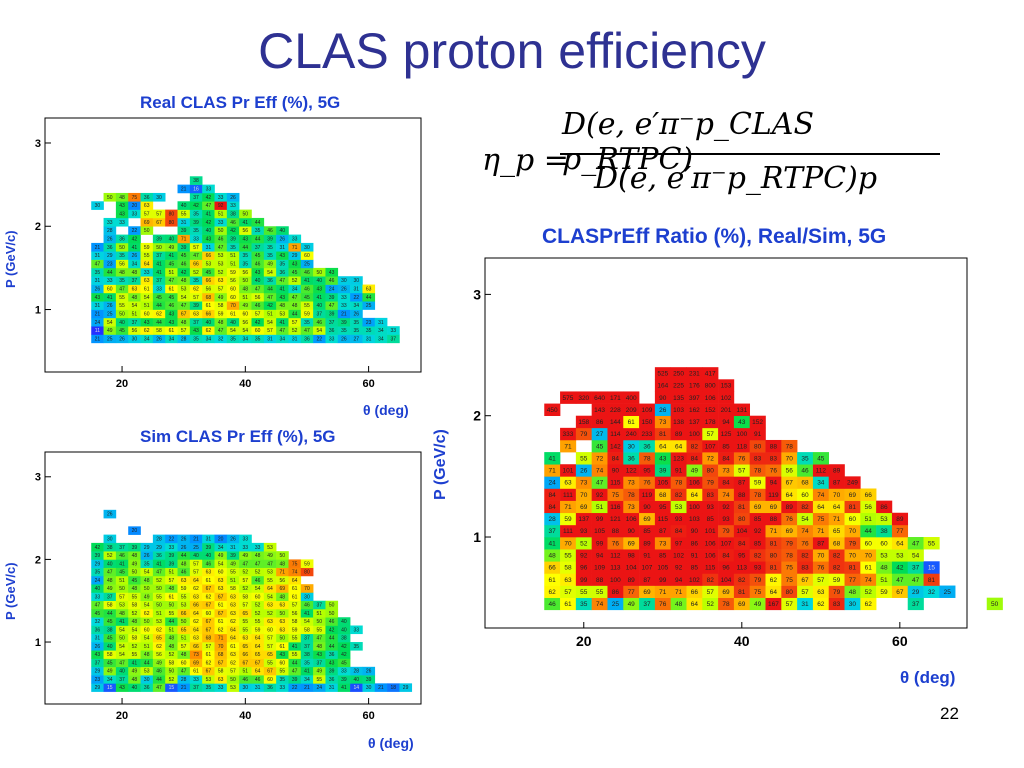  What do you see at coordinates (270, 688) in the screenshot?
I see `cell-label: 36` at bounding box center [270, 688].